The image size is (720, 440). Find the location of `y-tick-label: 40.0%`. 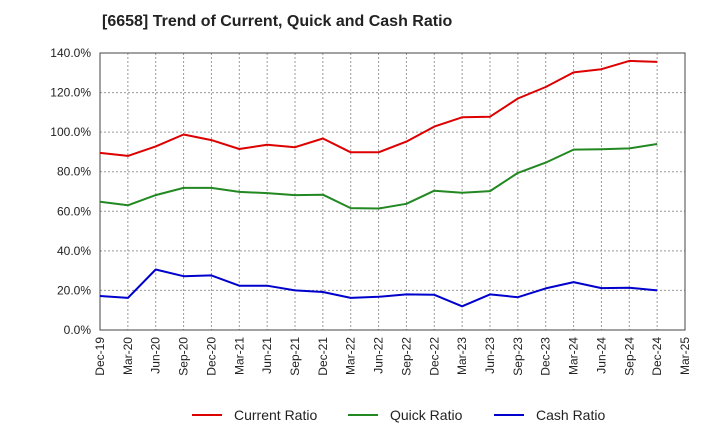

y-tick-label: 40.0% is located at coordinates (74, 251).